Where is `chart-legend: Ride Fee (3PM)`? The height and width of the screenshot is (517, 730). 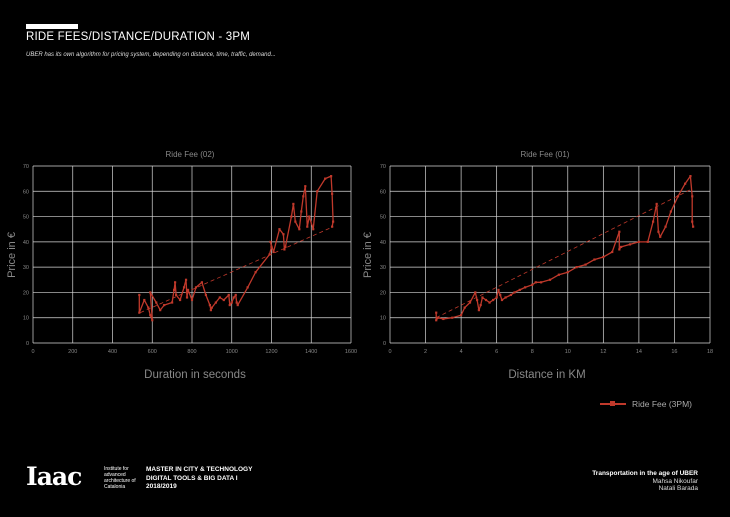
chart-legend: Ride Fee (3PM) is located at coordinates (646, 404).